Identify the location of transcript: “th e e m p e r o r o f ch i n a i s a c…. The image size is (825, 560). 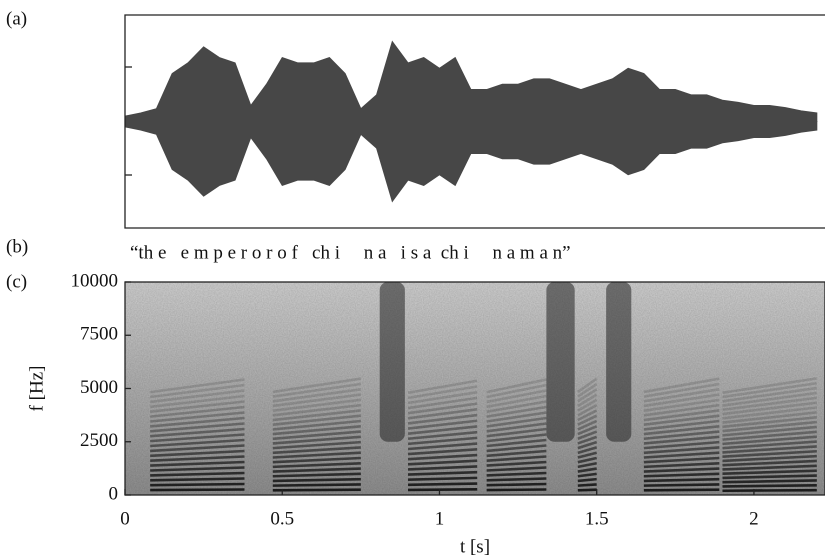
(350, 252).